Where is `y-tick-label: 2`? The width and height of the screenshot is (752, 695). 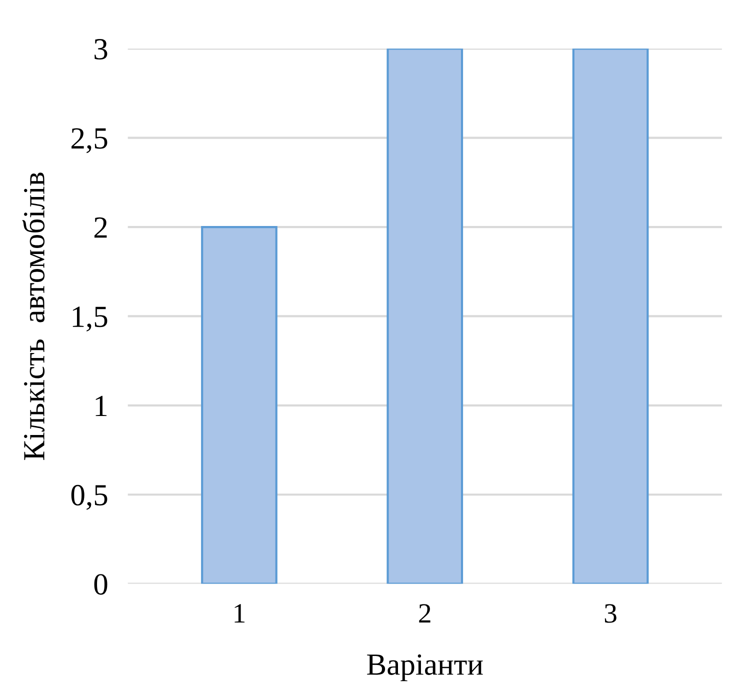
y-tick-label: 2 is located at coordinates (100, 227).